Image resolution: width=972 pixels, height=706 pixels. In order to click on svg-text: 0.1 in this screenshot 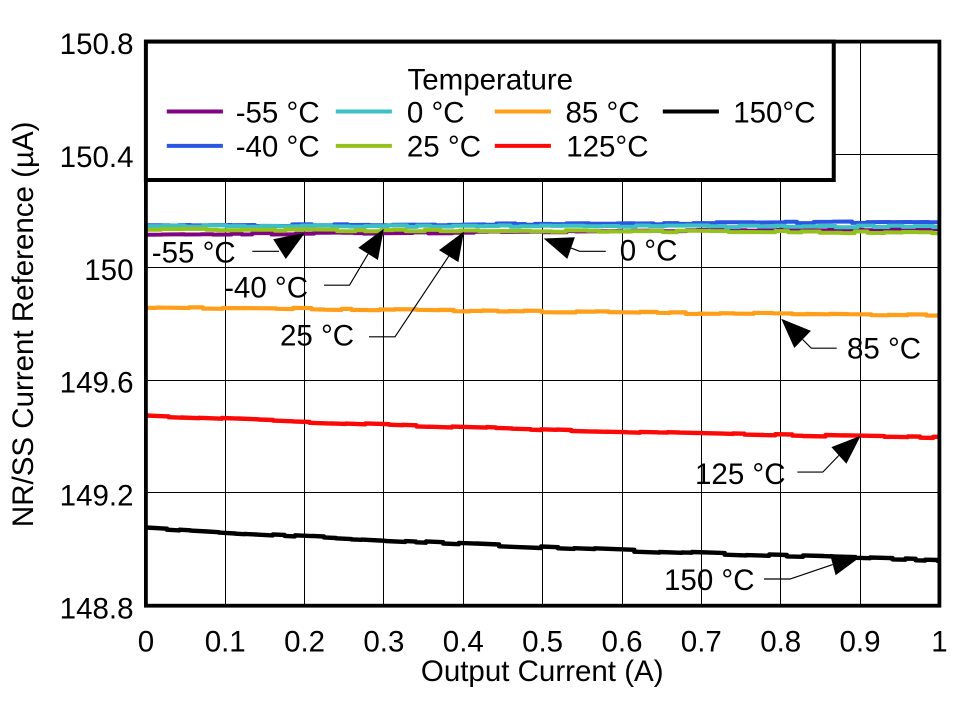, I will do `click(225, 641)`.